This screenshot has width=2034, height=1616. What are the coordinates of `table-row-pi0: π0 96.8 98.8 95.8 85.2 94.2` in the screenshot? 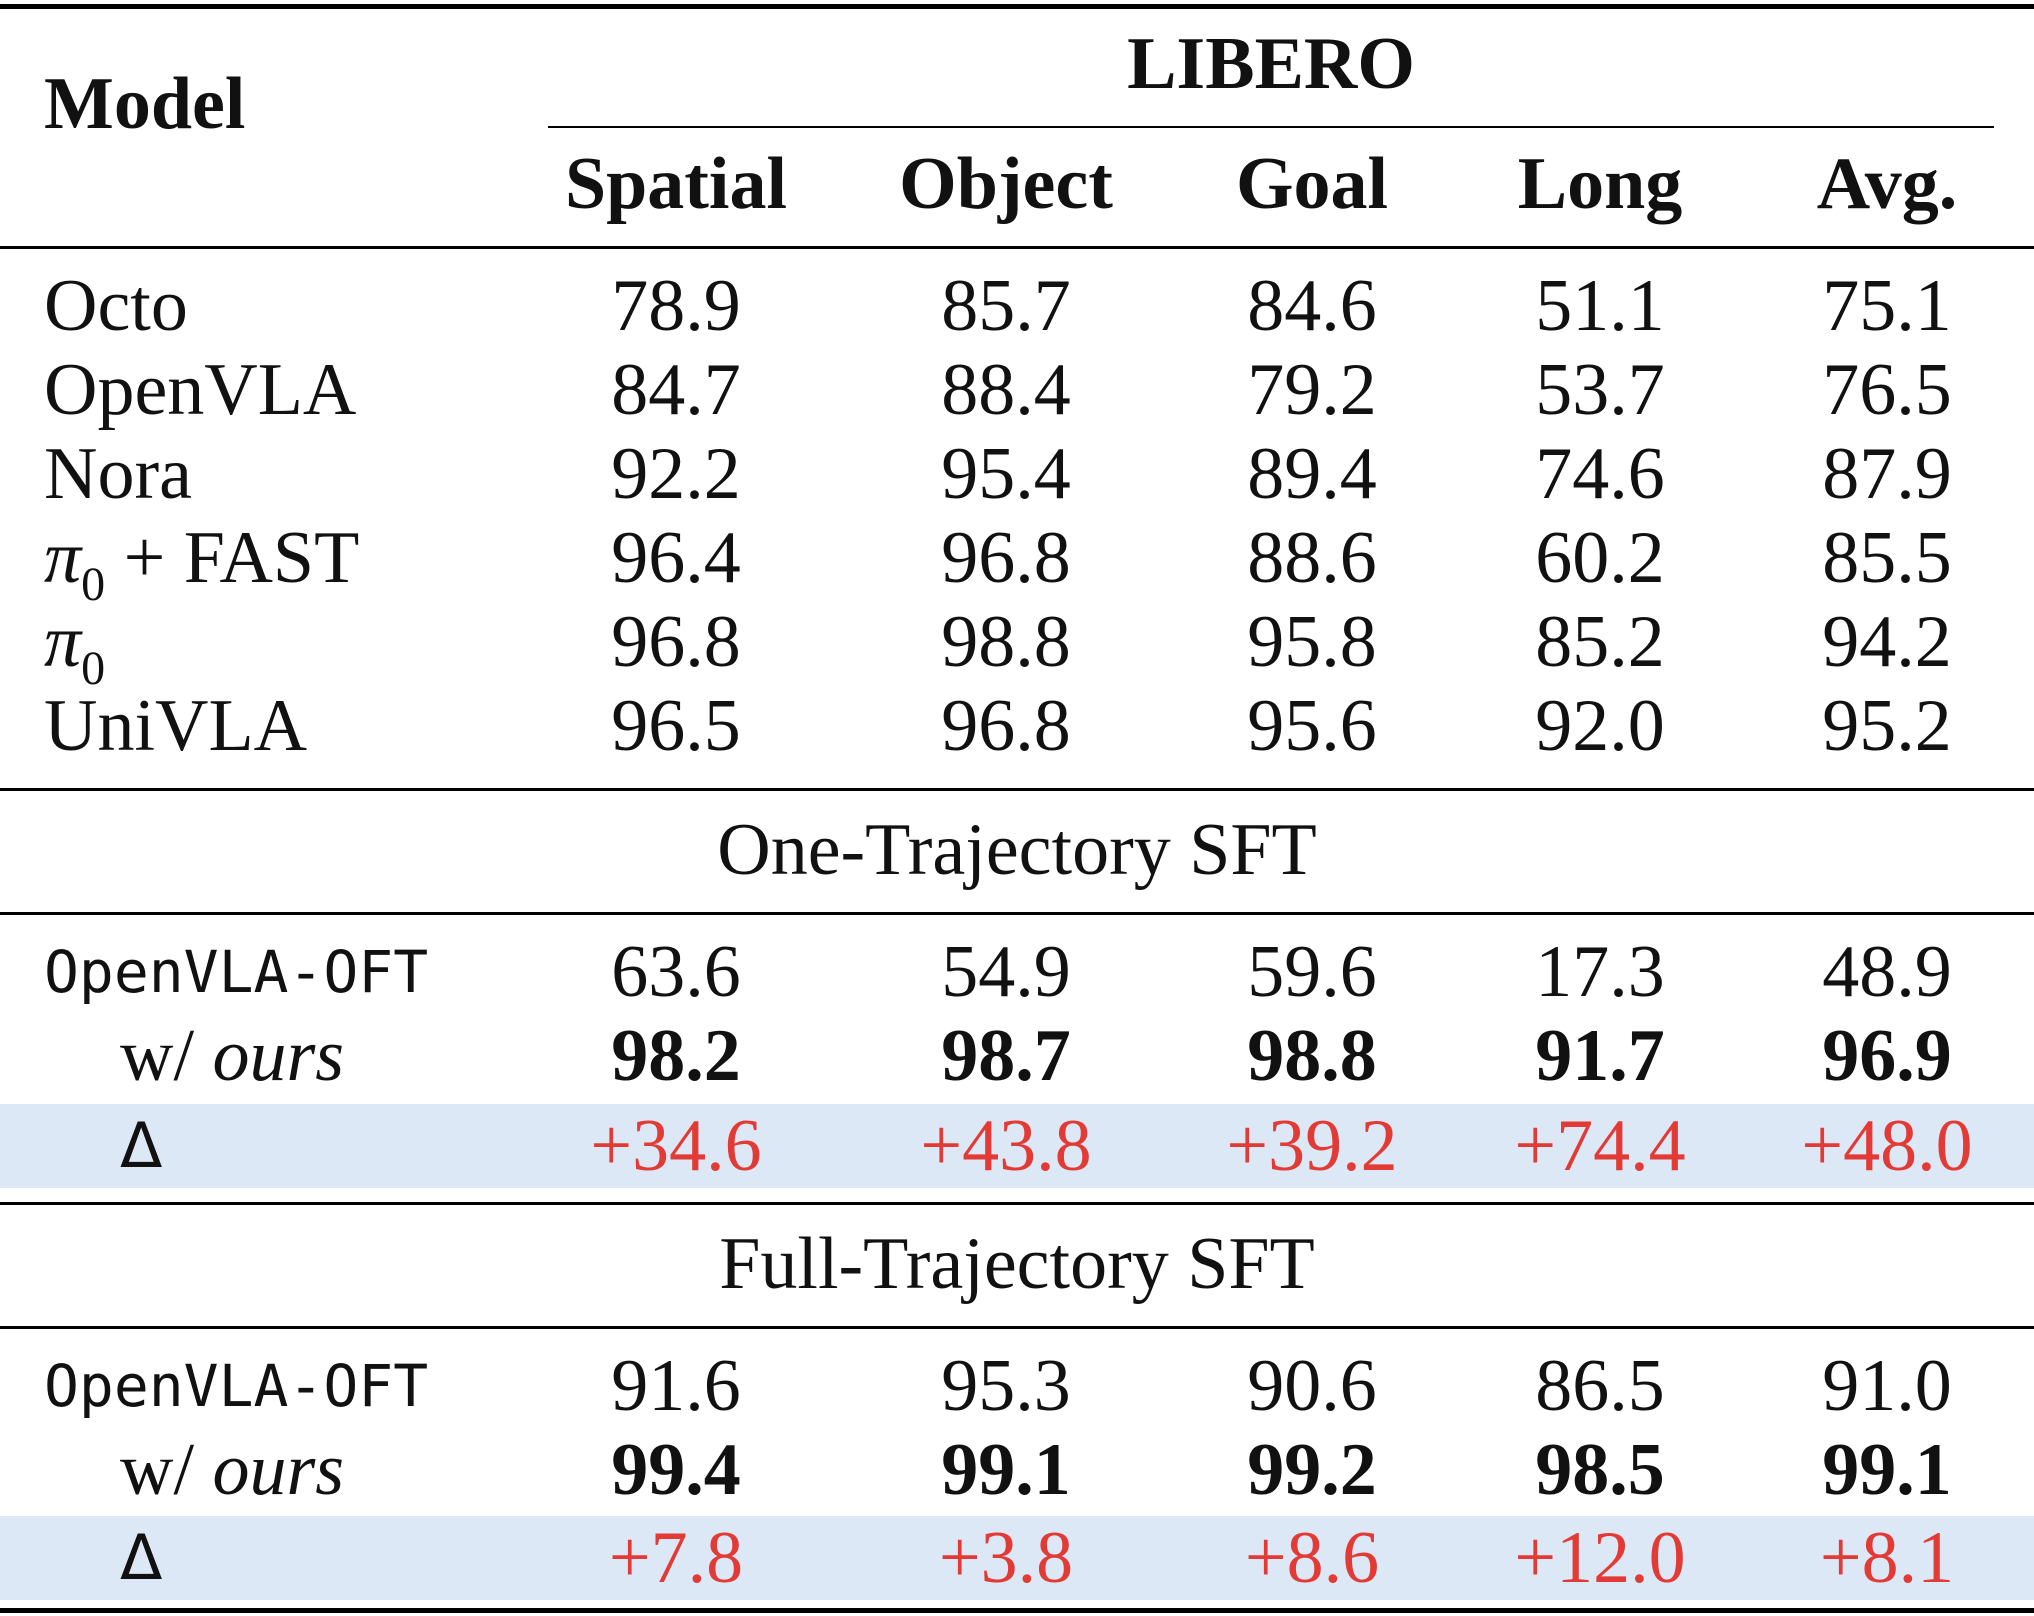 It's located at (1017, 647).